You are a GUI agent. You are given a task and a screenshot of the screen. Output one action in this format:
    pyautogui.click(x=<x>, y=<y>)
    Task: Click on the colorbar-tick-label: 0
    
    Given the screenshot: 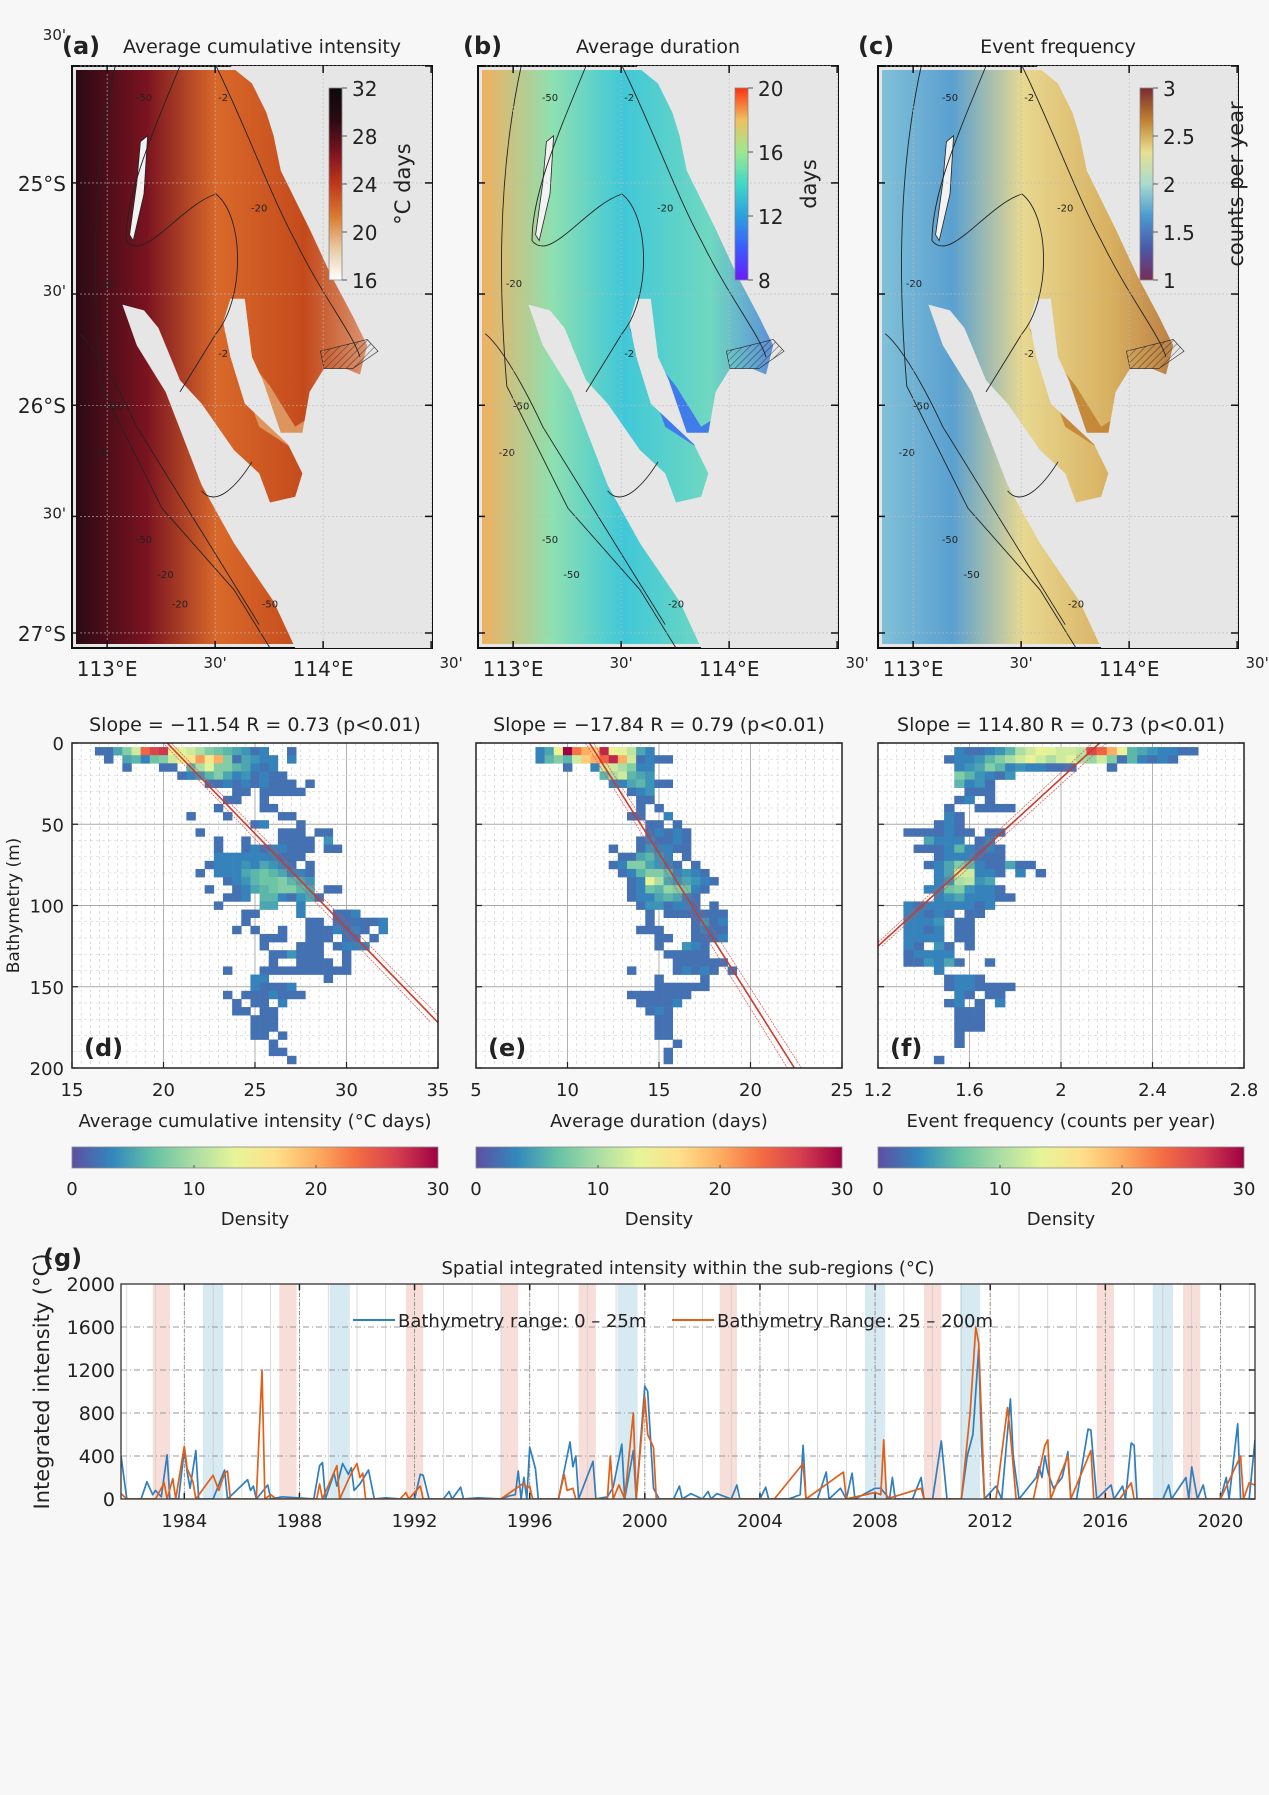 What is the action you would take?
    pyautogui.click(x=71, y=1189)
    